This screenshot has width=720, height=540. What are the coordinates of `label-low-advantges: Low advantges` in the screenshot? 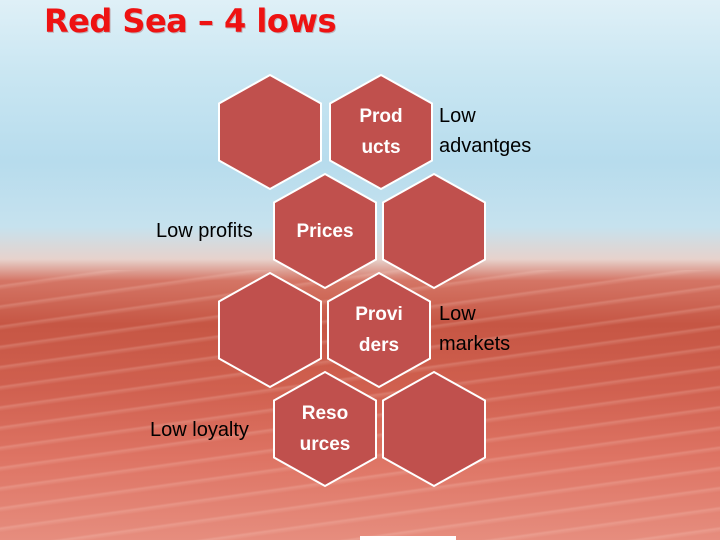 It's located at (485, 131).